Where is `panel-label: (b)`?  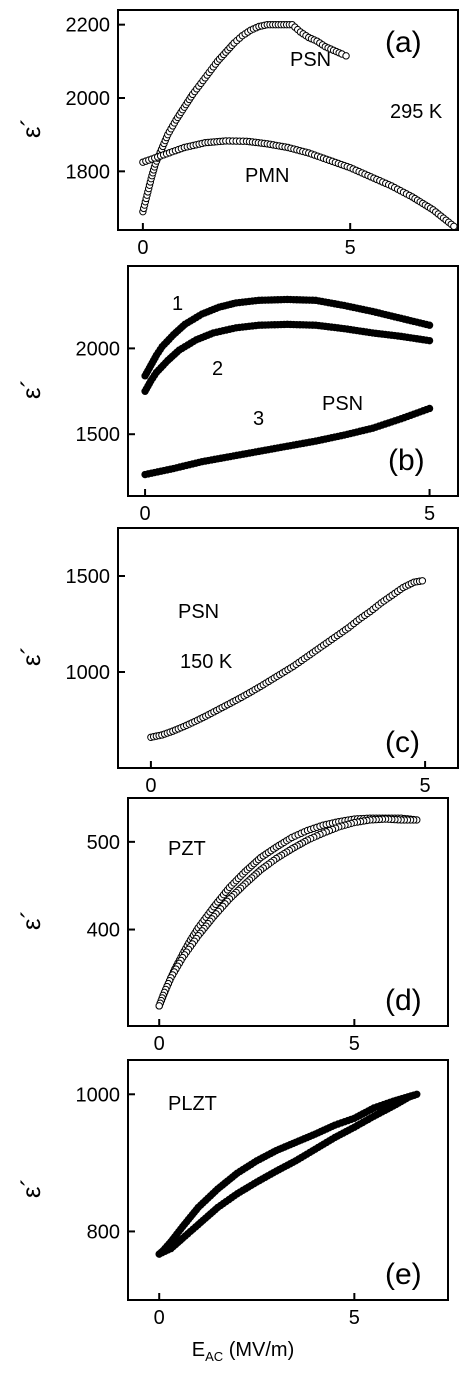
panel-label: (b) is located at coordinates (406, 460).